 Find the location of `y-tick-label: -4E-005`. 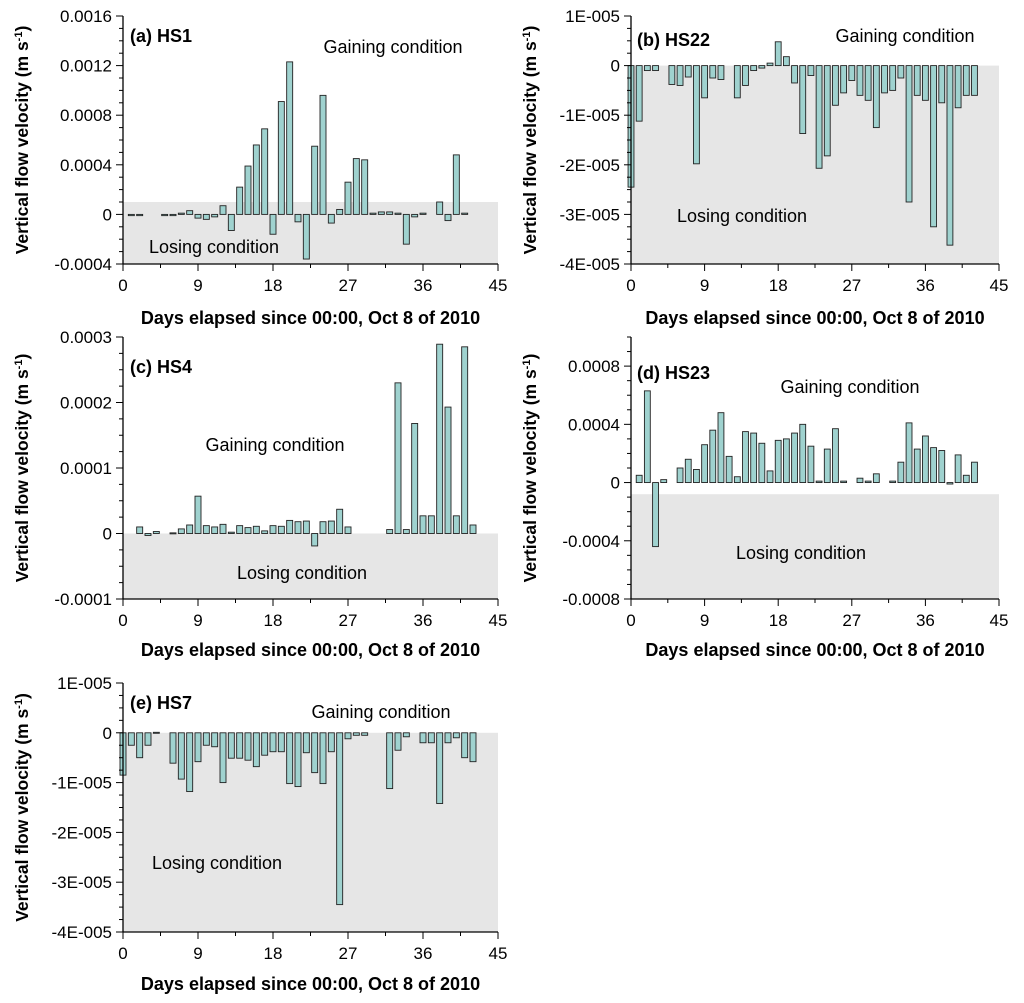

y-tick-label: -4E-005 is located at coordinates (82, 932).